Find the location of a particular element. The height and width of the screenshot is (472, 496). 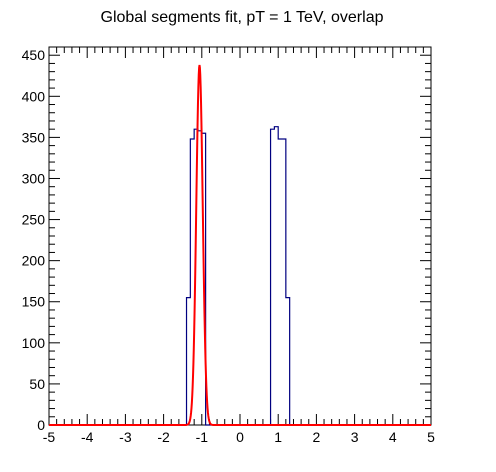

y-tick-label: 350 is located at coordinates (34, 137).